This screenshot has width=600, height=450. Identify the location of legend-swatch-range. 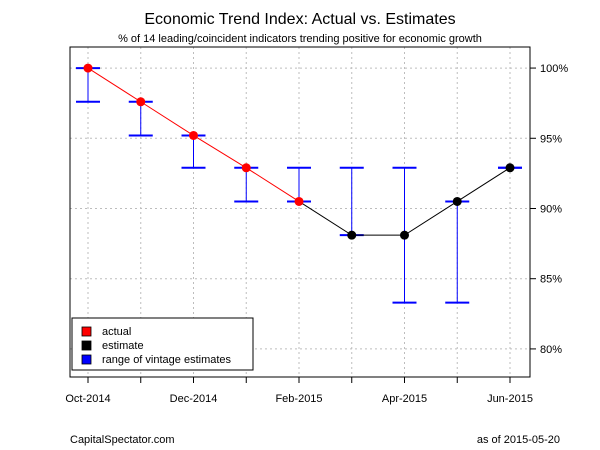
(86, 359).